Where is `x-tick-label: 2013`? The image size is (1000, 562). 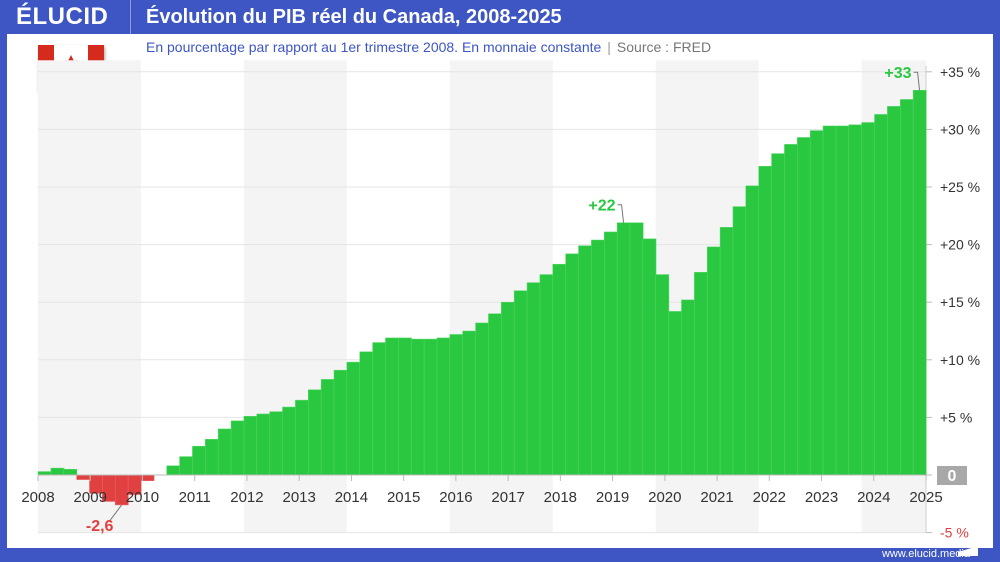 x-tick-label: 2013 is located at coordinates (298, 497).